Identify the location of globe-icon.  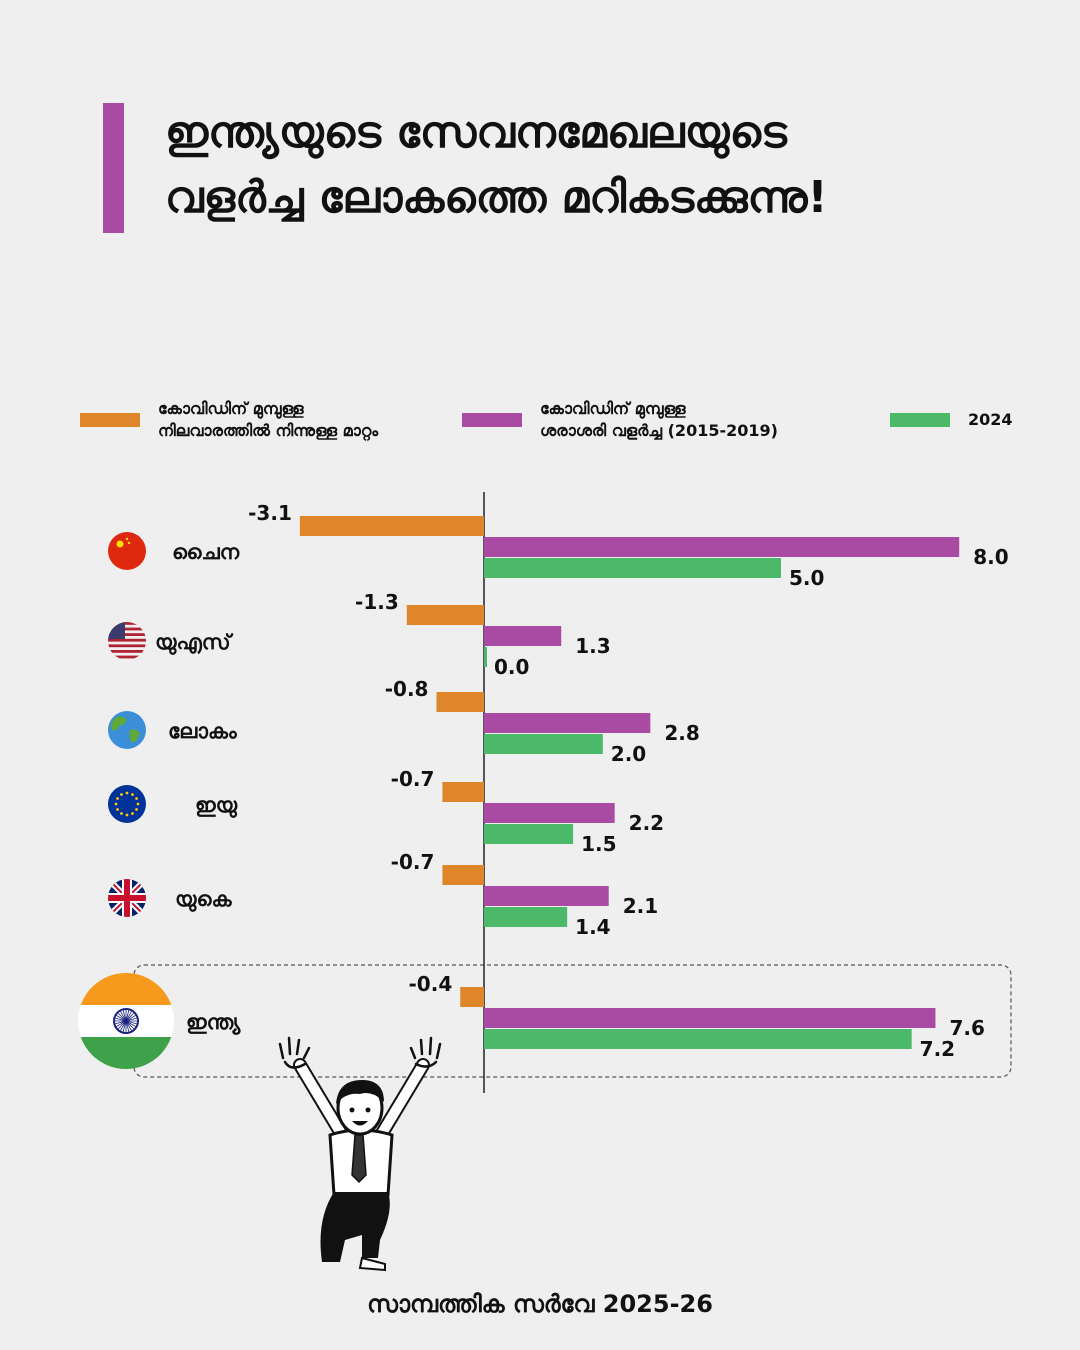
(127, 730).